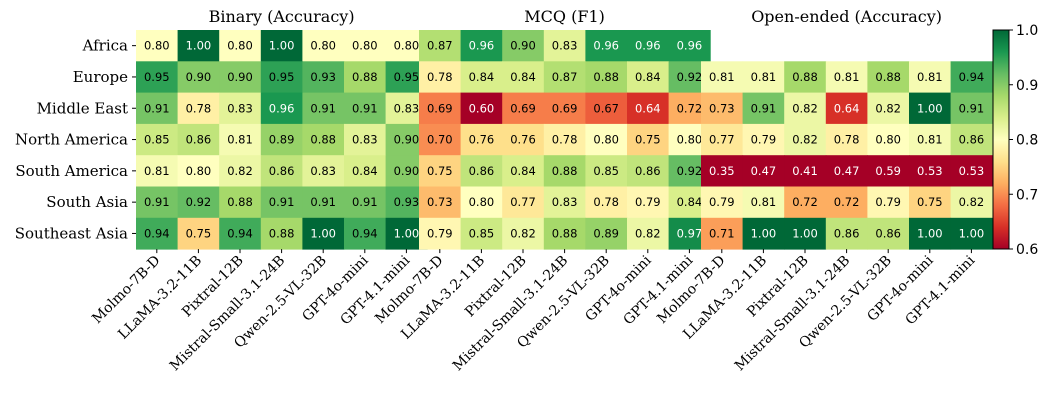  Describe the element at coordinates (71, 233) in the screenshot. I see `y-tick-label: Southeast Asia` at that location.